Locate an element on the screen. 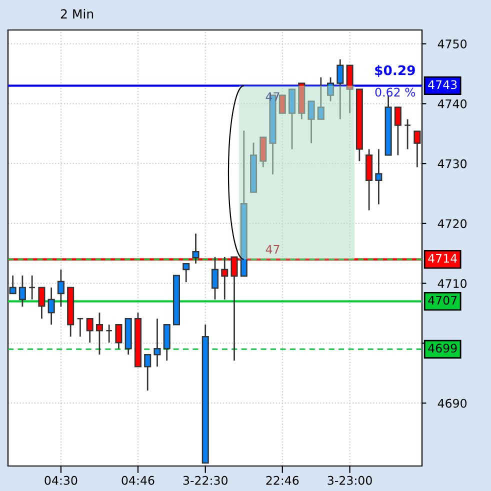 The height and width of the screenshot is (491, 491). y-tick-label: 4740 is located at coordinates (452, 103).